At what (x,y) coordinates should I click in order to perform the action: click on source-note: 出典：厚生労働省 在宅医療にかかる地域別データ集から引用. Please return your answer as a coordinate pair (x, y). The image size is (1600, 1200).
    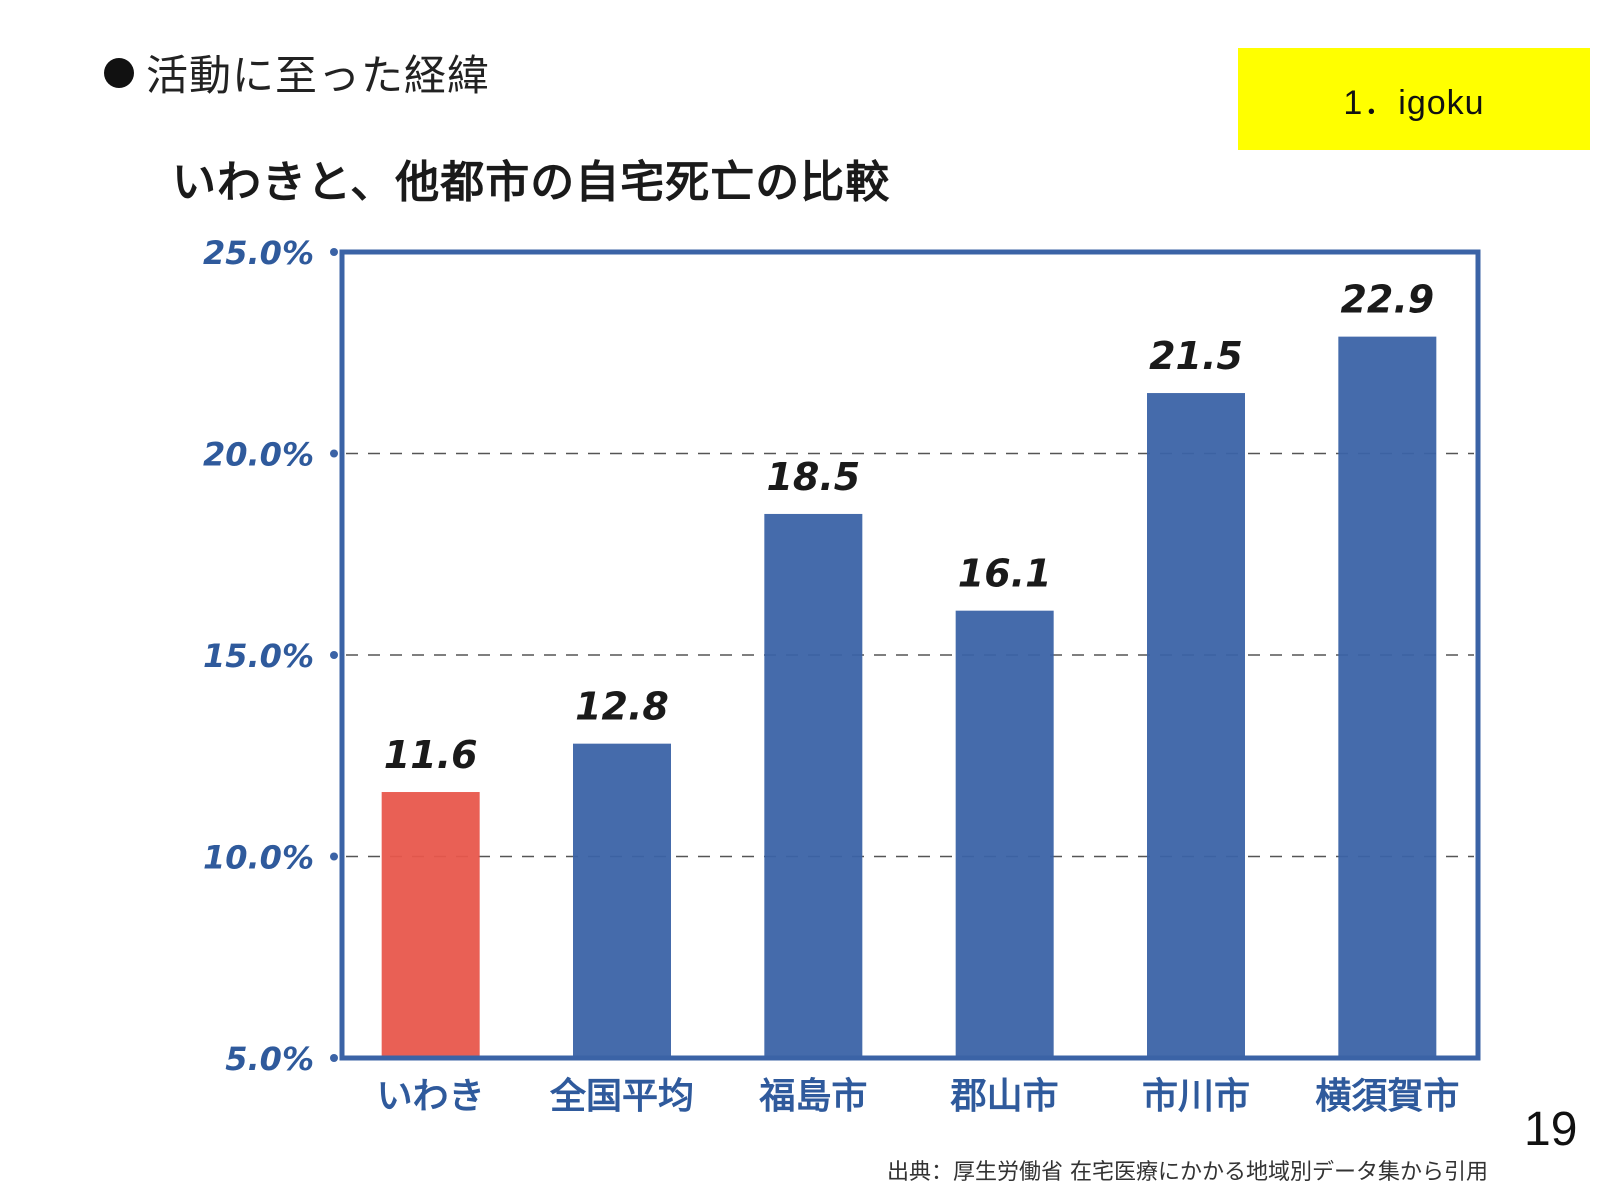
    Looking at the image, I should click on (1187, 1172).